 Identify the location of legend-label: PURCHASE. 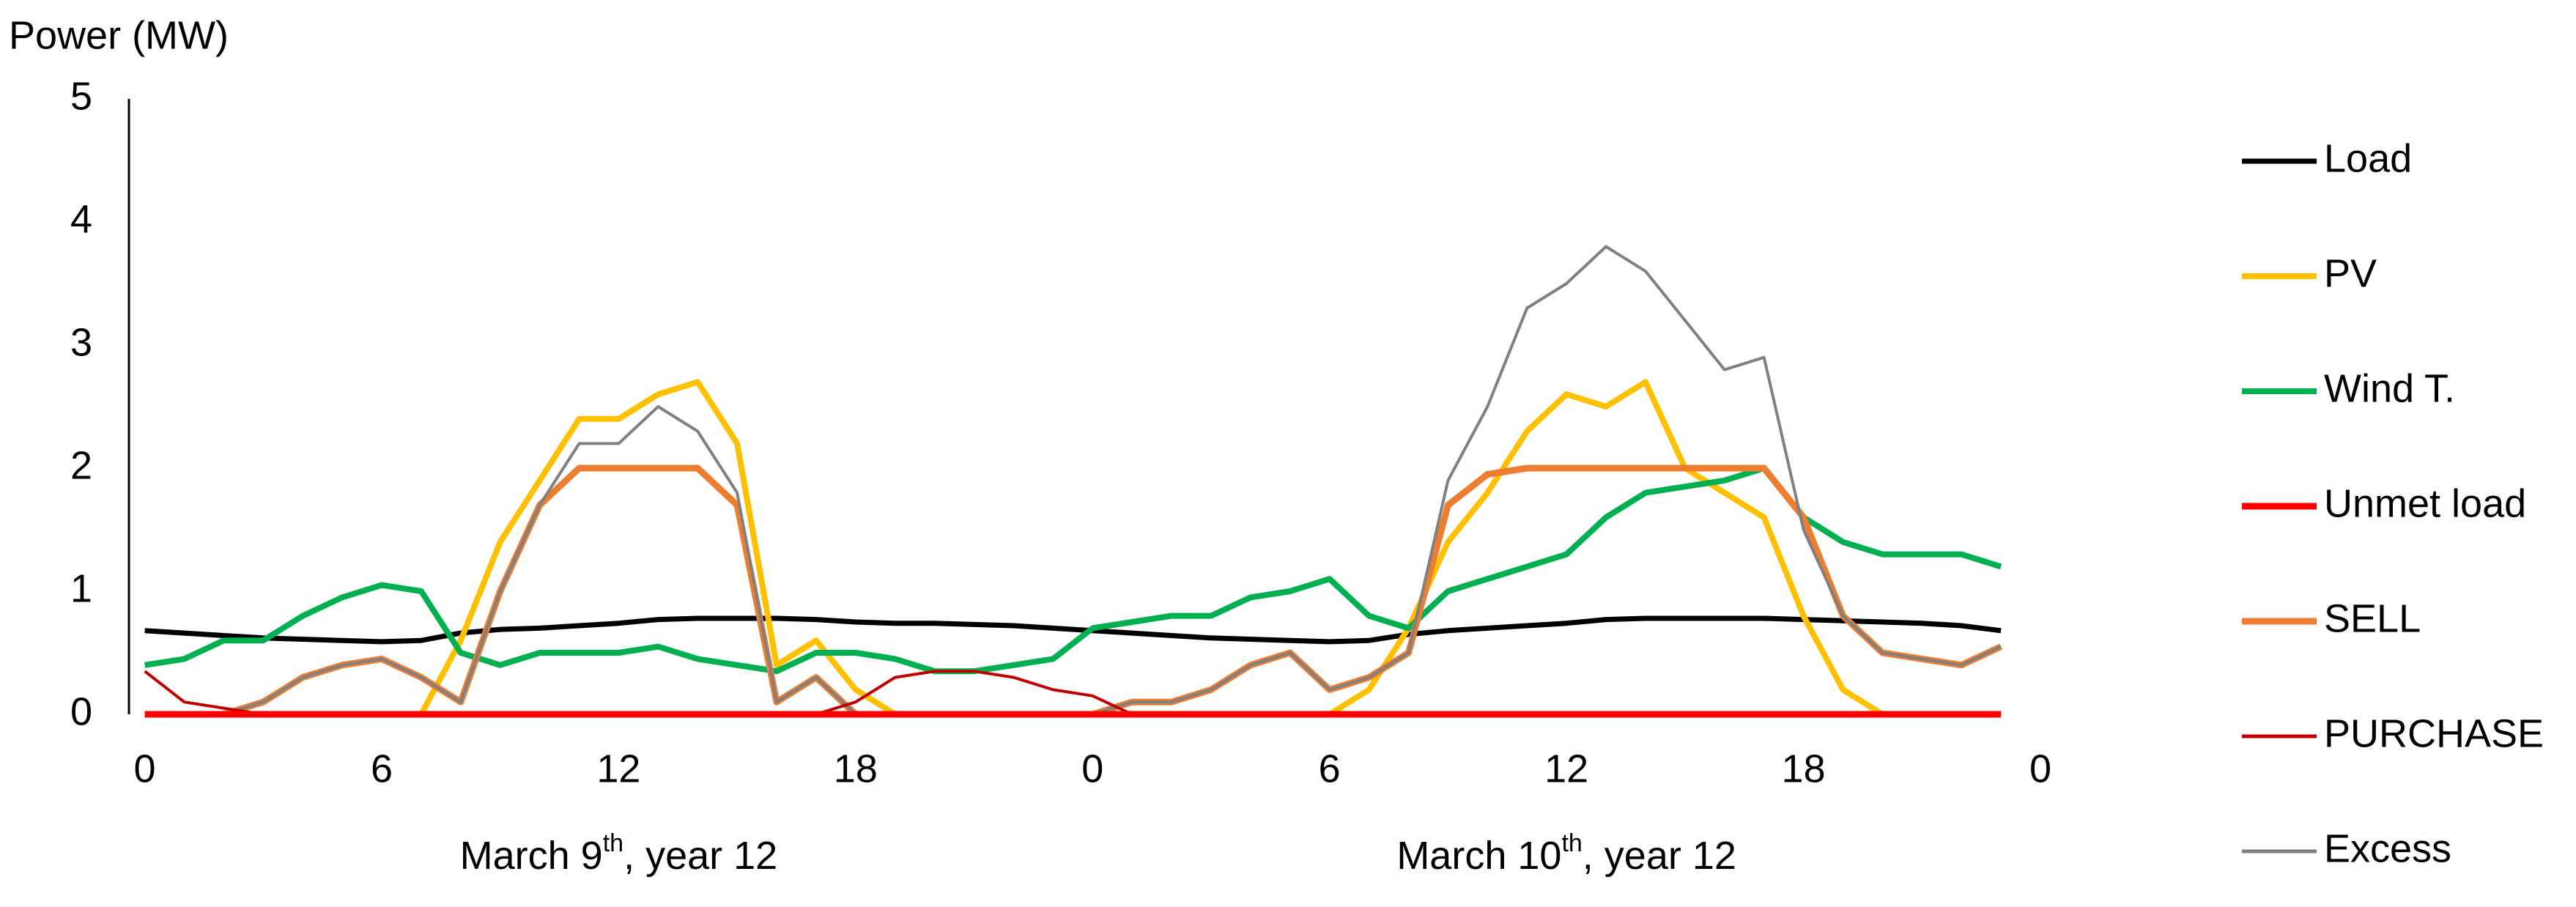
(2434, 733).